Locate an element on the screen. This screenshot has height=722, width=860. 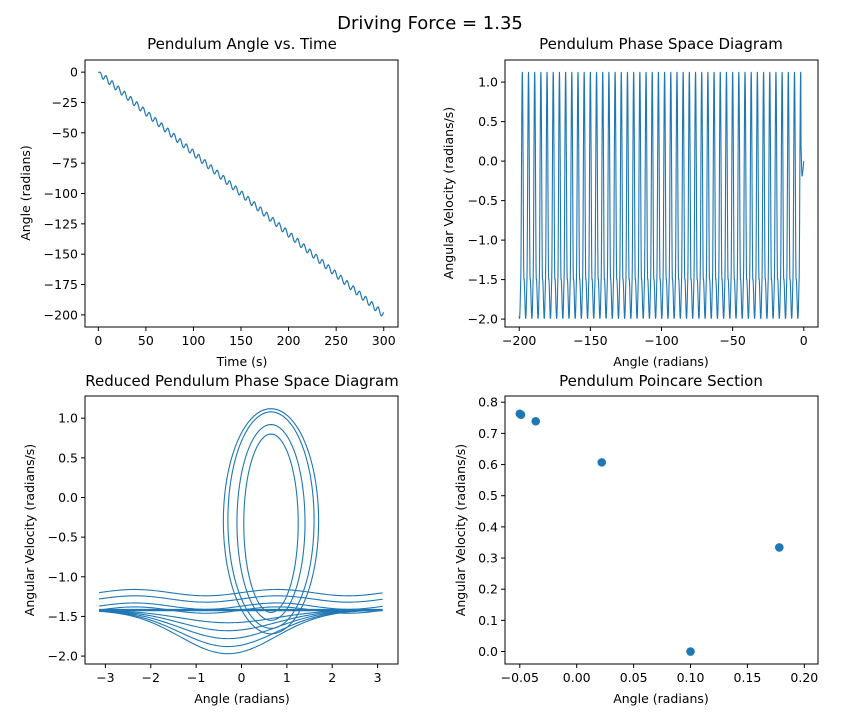
x-tick-label: −200 is located at coordinates (519, 340).